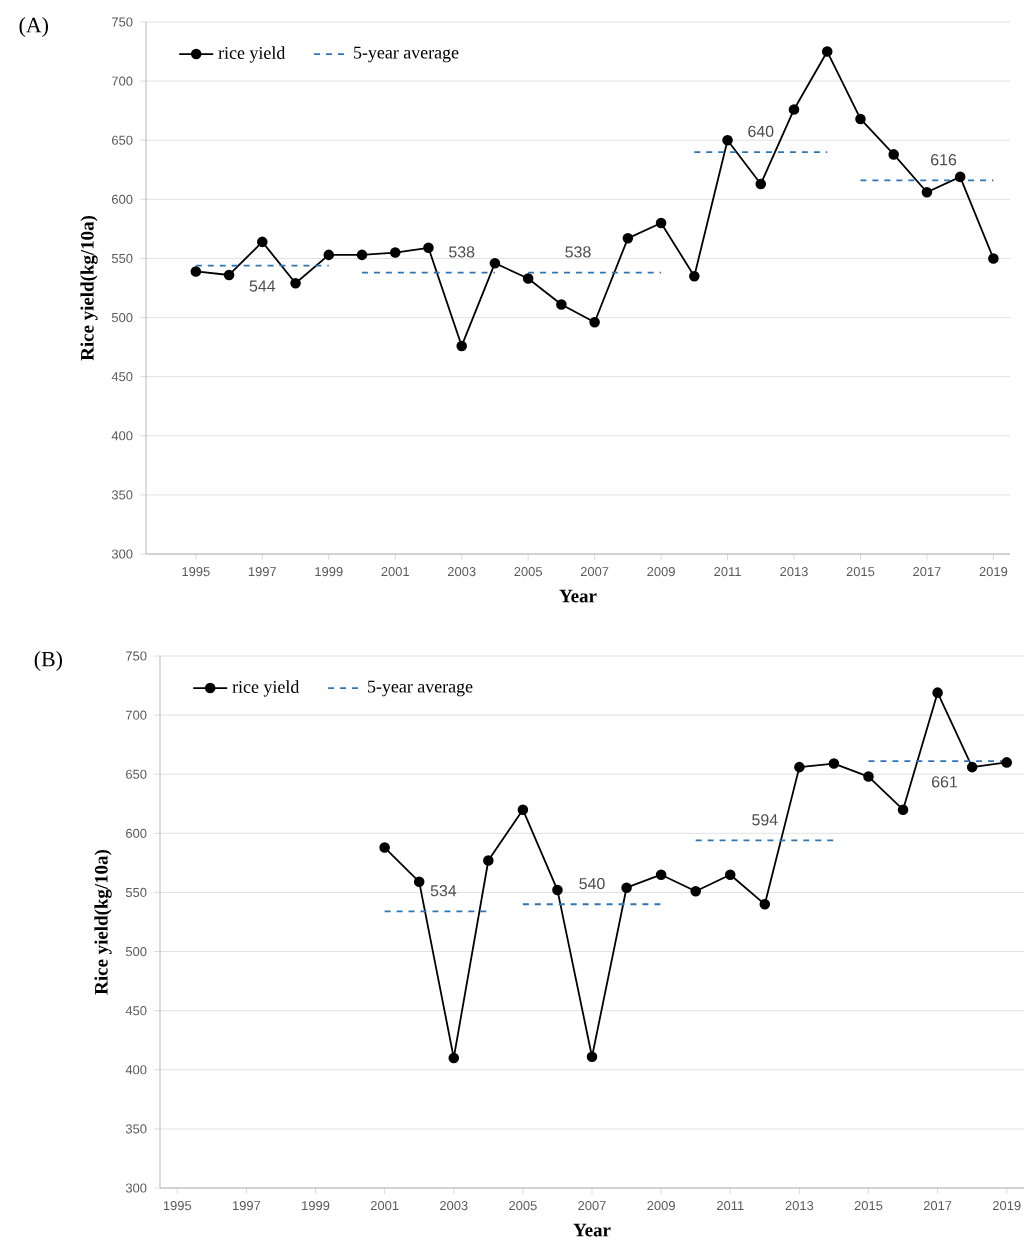 The width and height of the screenshot is (1028, 1248). Describe the element at coordinates (48, 661) in the screenshot. I see `chart-title: (B)` at that location.